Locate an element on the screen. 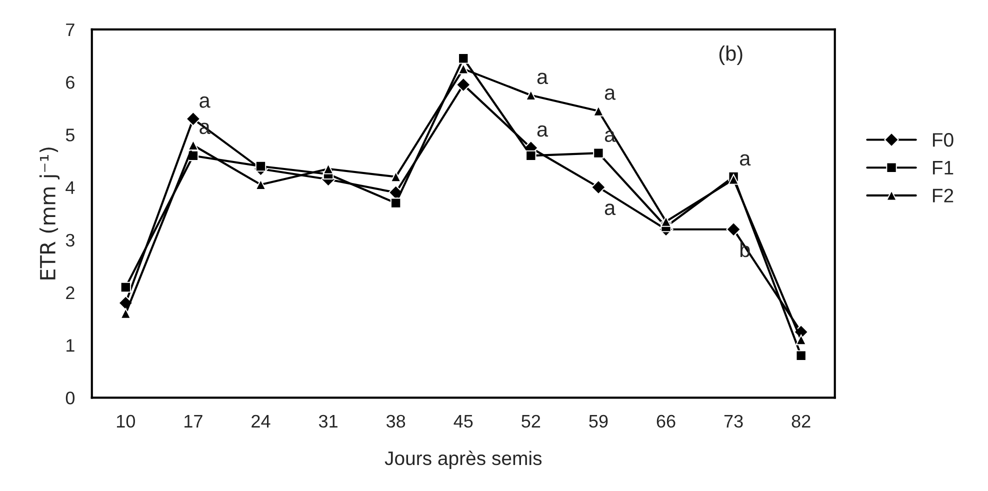 Image resolution: width=988 pixels, height=491 pixels. x-tick-label: 10 is located at coordinates (125, 421).